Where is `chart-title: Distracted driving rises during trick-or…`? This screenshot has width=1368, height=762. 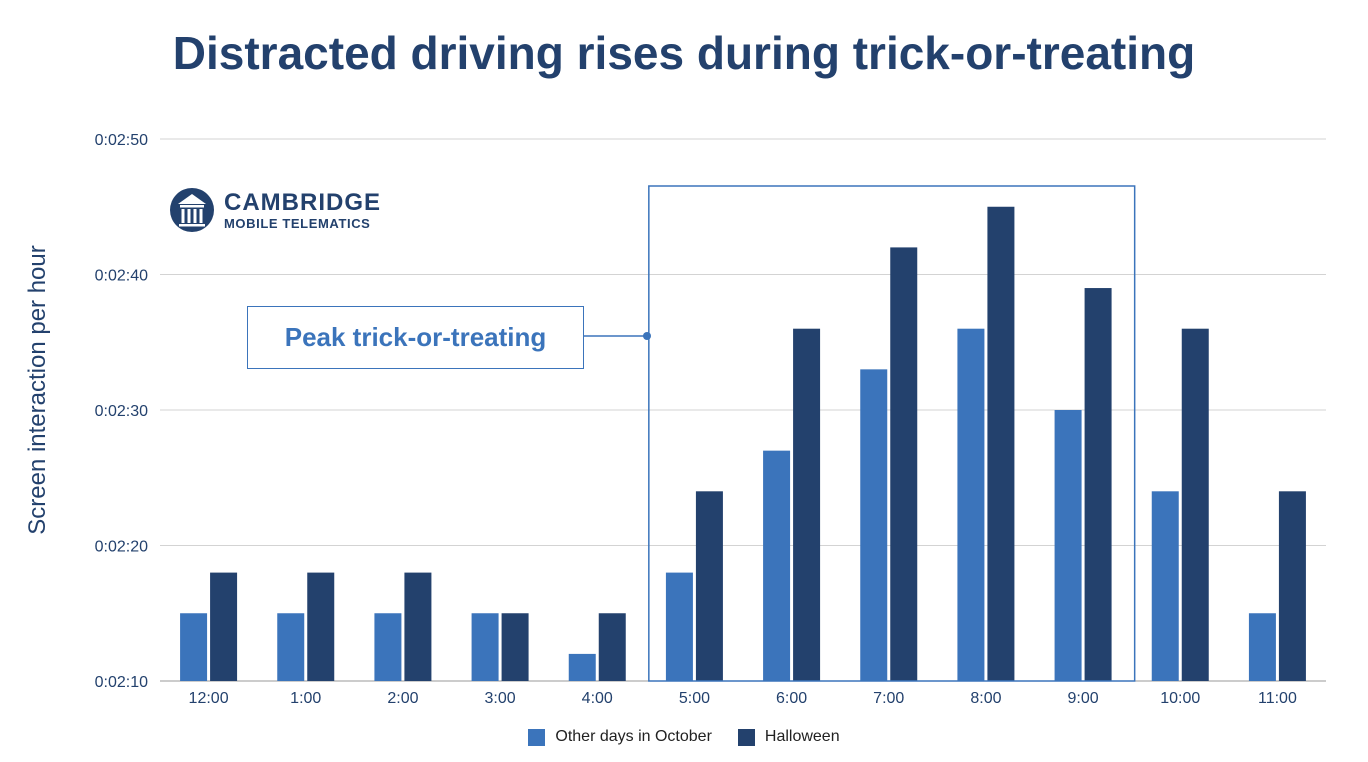 chart-title: Distracted driving rises during trick-or… is located at coordinates (684, 53).